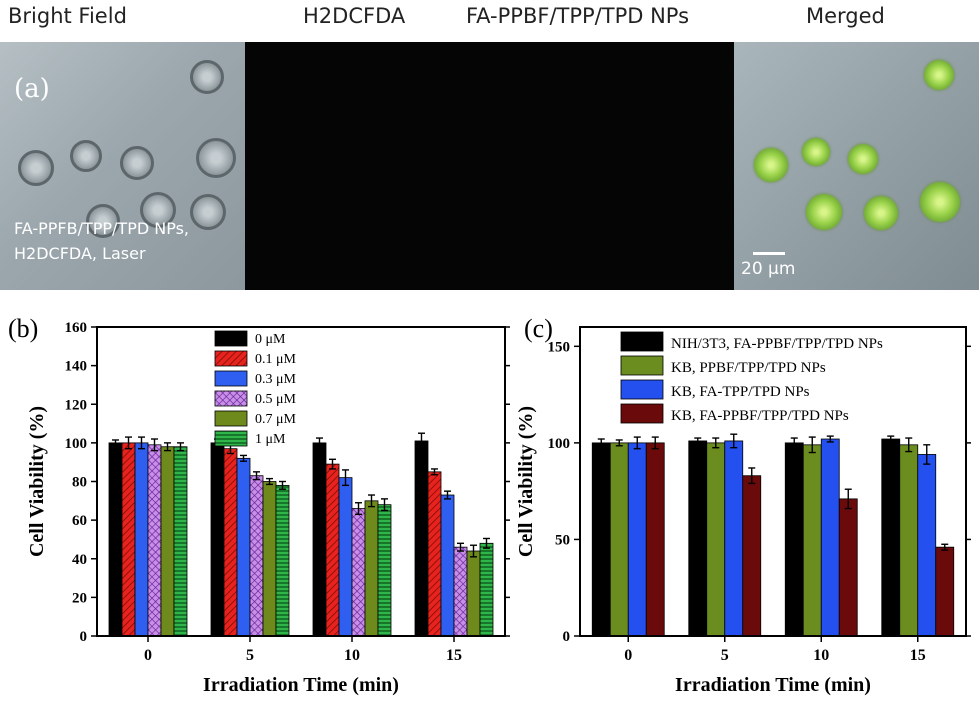  I want to click on bright-field-image: (a) FA-PPFB/TPP/TPD NPs, H2DCFDA, Laser, so click(122, 166).